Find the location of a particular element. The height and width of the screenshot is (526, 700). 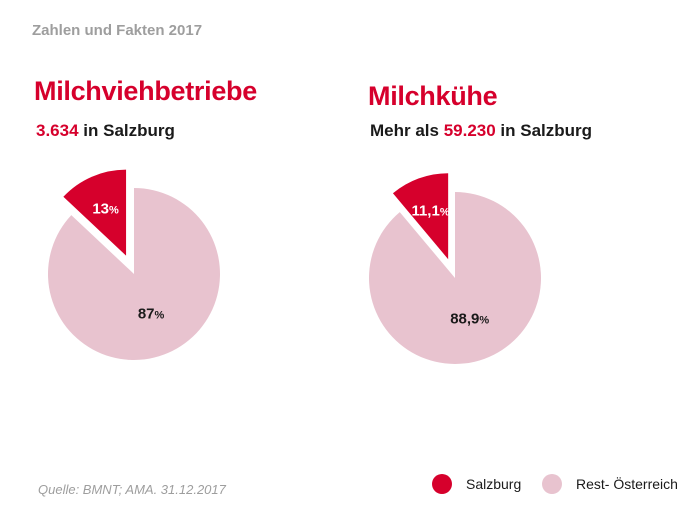

chart1-subtitle: 3.634 in Salzburg is located at coordinates (105, 131).